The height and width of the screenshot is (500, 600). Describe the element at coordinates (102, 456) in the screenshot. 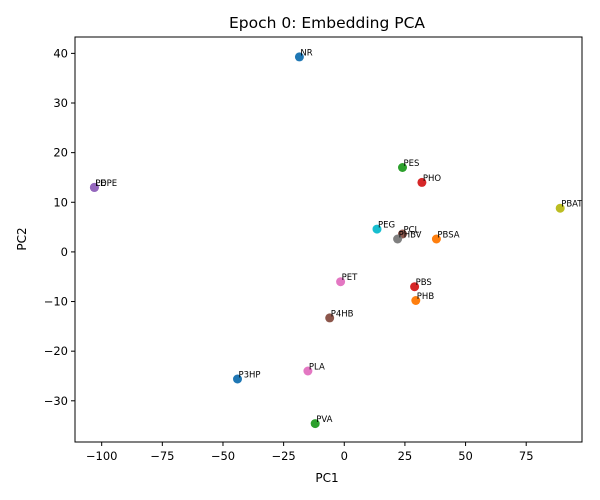

I see `x-tick-label: −100` at that location.